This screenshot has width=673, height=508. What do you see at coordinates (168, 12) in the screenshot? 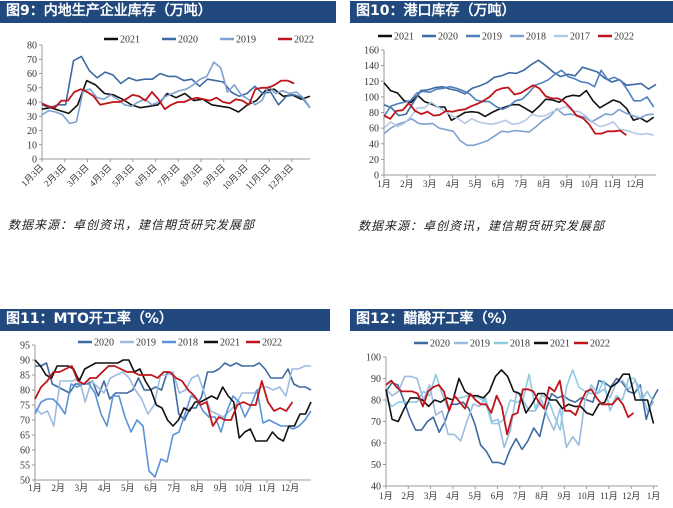
I see `figure-9-title: 图9：内地生产企业库存（万吨）` at bounding box center [168, 12].